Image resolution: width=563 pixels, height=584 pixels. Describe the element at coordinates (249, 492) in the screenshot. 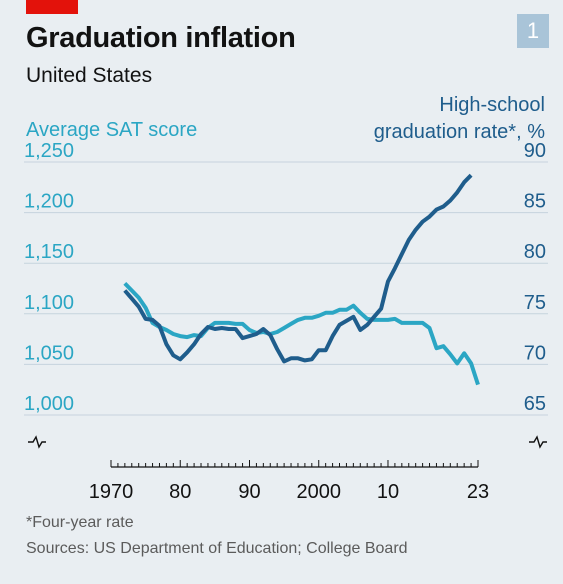

I see `x-tick-label: 90` at that location.